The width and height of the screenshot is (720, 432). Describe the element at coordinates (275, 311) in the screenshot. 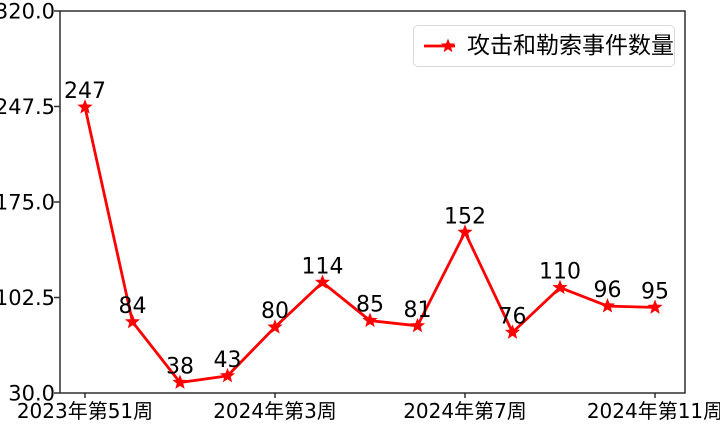

I see `data-point-label: 80` at that location.